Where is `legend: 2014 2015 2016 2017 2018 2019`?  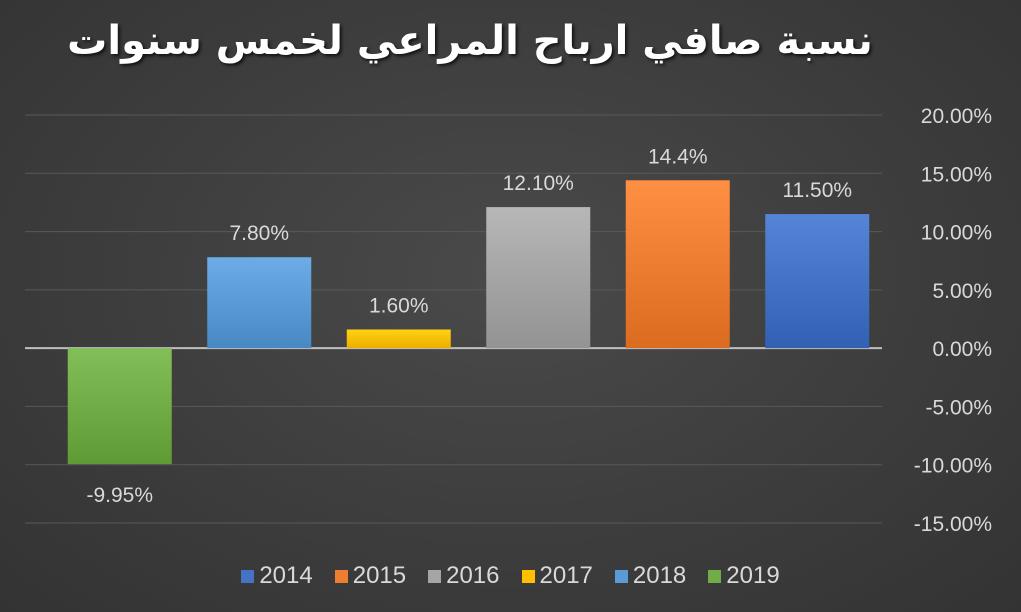 legend: 2014 2015 2016 2017 2018 2019 is located at coordinates (510, 576).